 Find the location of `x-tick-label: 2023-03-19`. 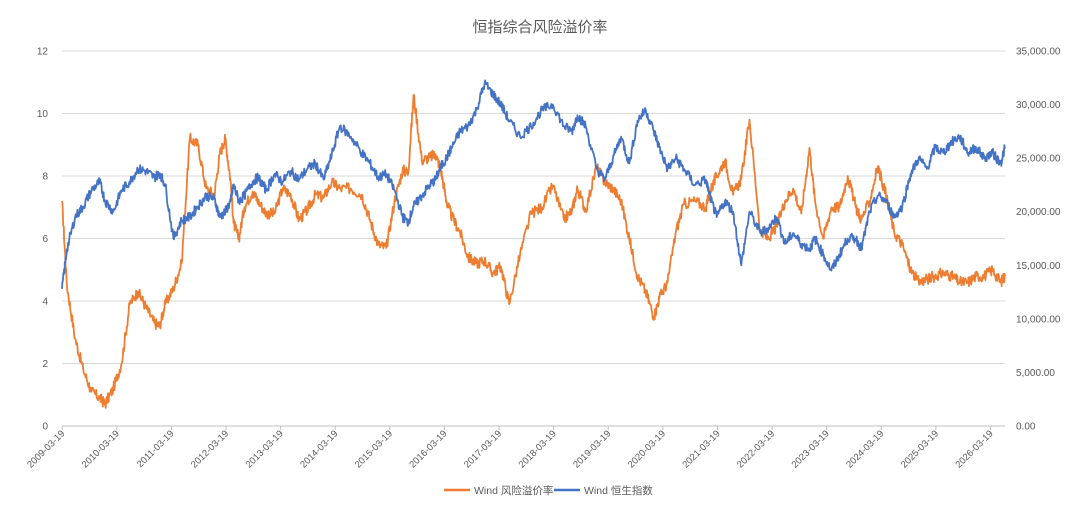

x-tick-label: 2023-03-19 is located at coordinates (811, 449).